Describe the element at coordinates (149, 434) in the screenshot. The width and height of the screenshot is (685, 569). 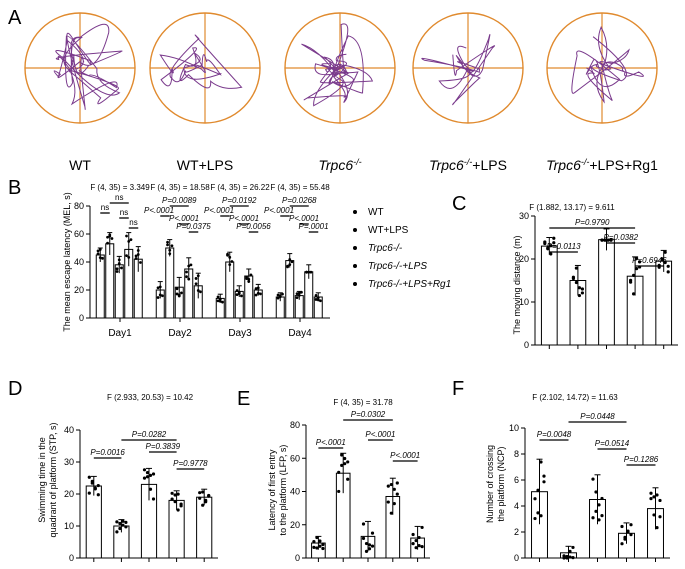
I see `comparison-label: P=0.0282` at that location.